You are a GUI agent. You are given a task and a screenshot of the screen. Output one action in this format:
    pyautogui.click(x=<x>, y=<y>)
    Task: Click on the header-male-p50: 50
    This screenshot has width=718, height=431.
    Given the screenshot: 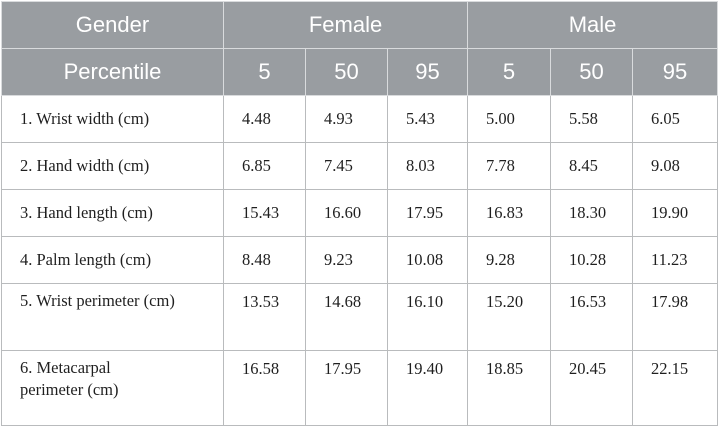 What is the action you would take?
    pyautogui.click(x=592, y=72)
    